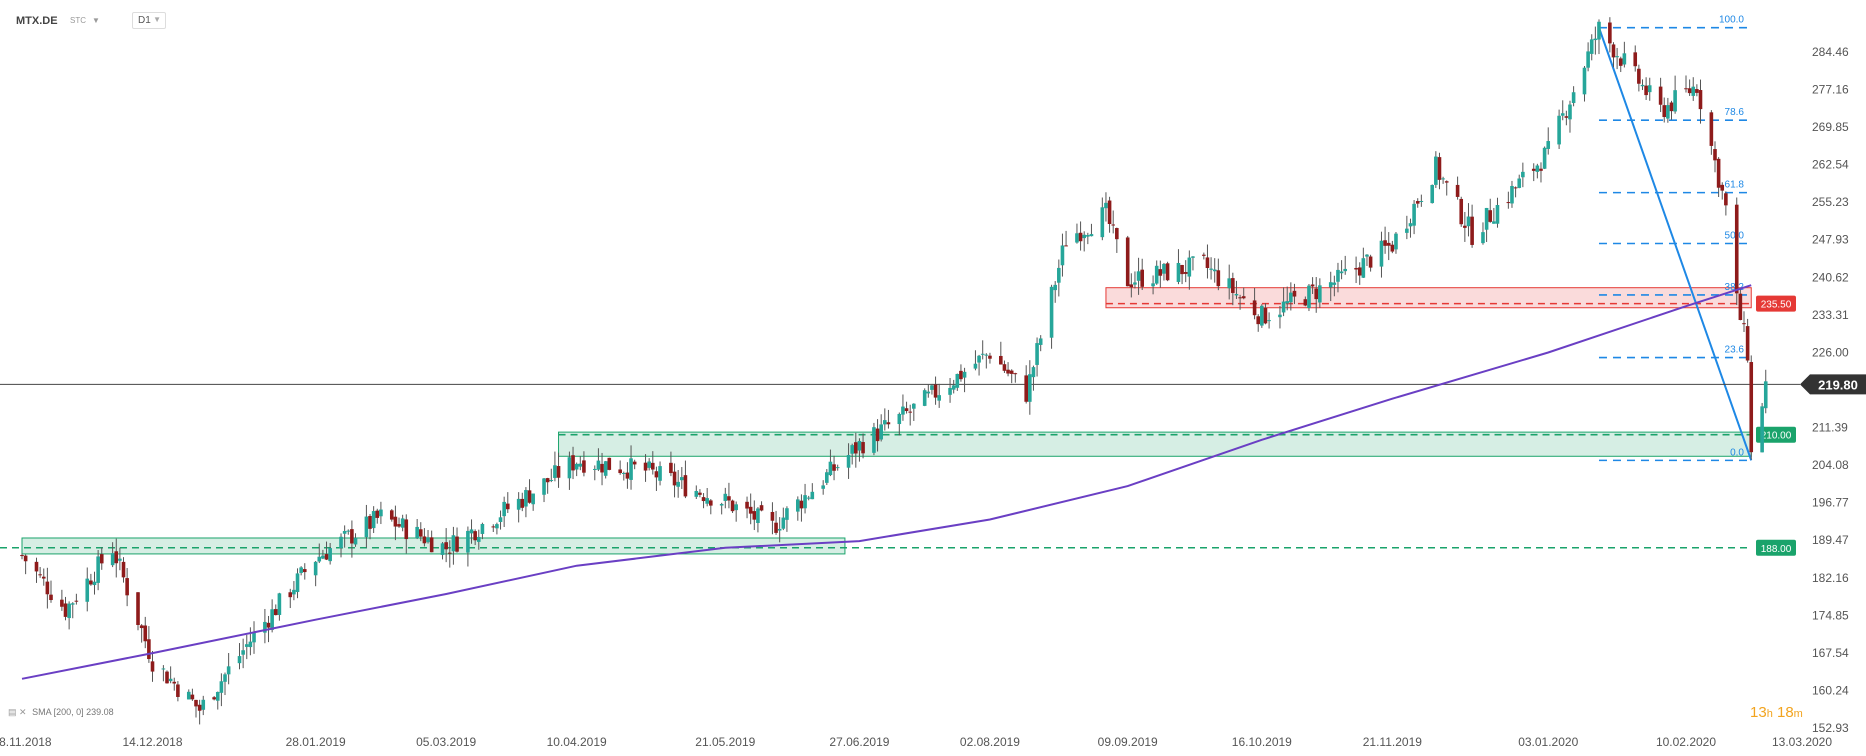 The width and height of the screenshot is (1866, 756). Describe the element at coordinates (1830, 90) in the screenshot. I see `y-tick-label: 277.16` at that location.